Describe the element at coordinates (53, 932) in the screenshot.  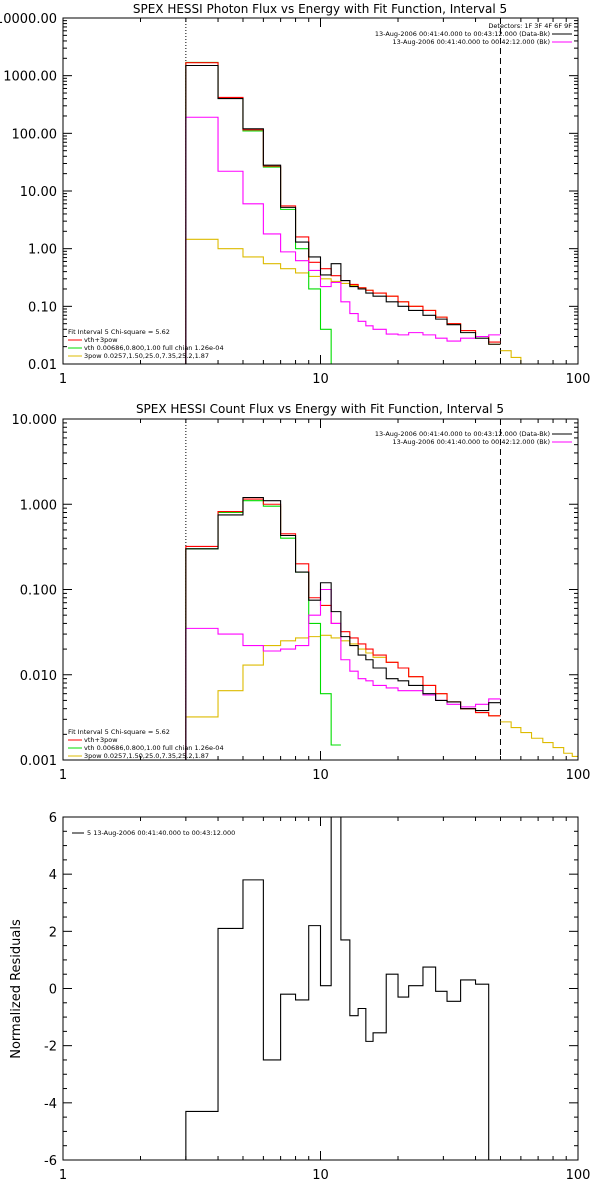
I see `residuals-y-tick-label: 2` at that location.